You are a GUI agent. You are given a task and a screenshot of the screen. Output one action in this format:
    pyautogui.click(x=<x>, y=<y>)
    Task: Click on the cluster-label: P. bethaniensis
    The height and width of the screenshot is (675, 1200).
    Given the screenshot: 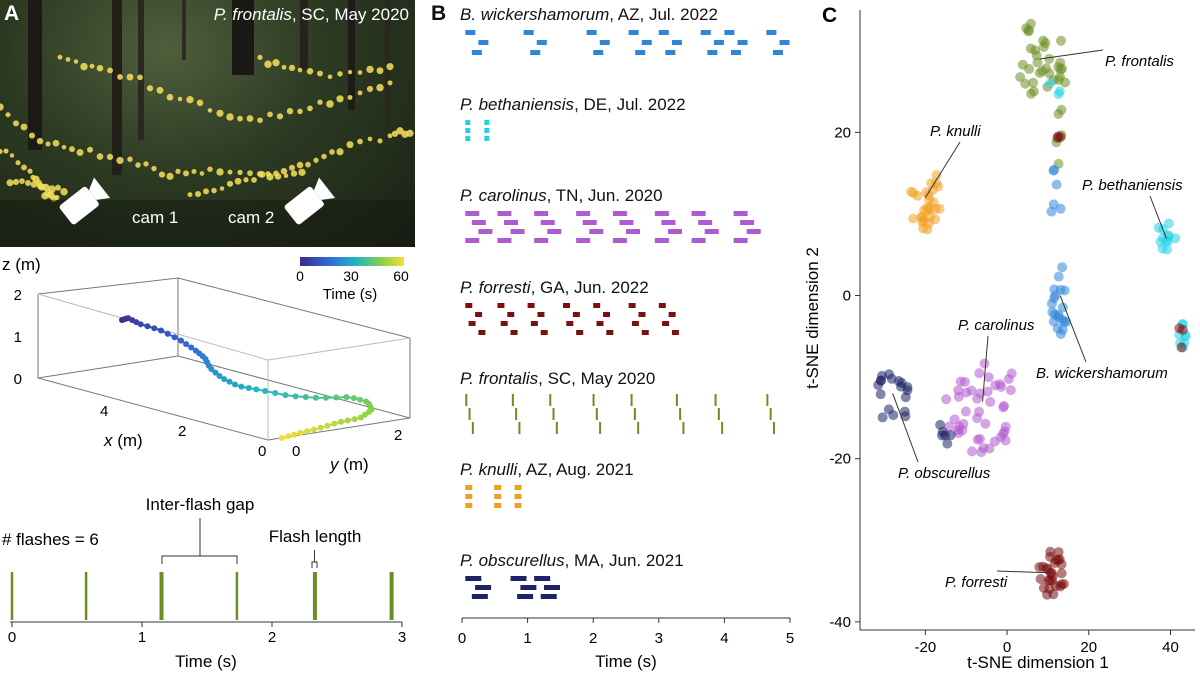 What is the action you would take?
    pyautogui.click(x=1132, y=185)
    